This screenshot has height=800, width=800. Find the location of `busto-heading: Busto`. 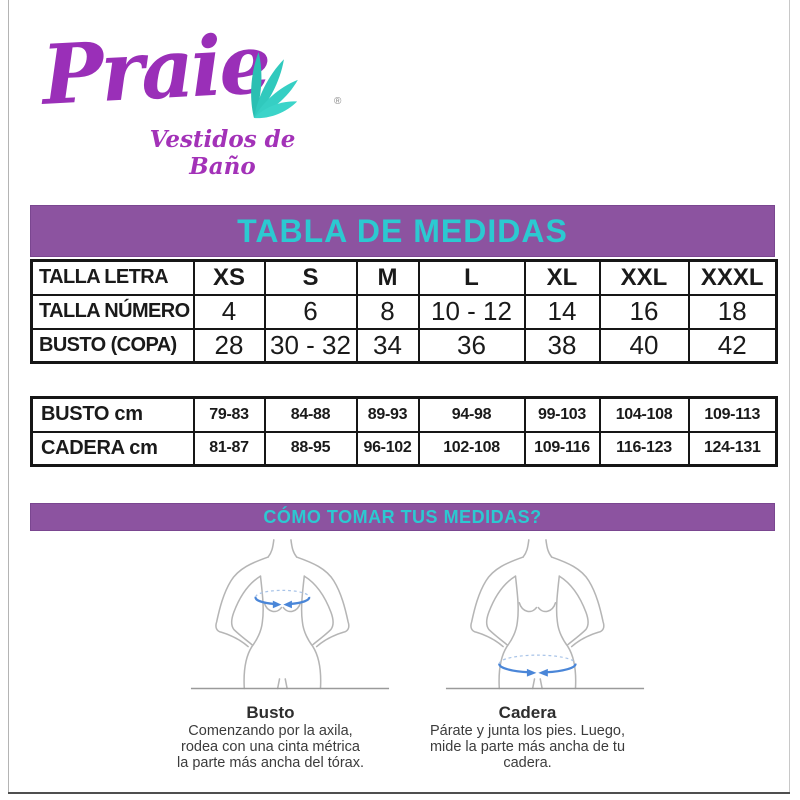

busto-heading: Busto is located at coordinates (270, 712).